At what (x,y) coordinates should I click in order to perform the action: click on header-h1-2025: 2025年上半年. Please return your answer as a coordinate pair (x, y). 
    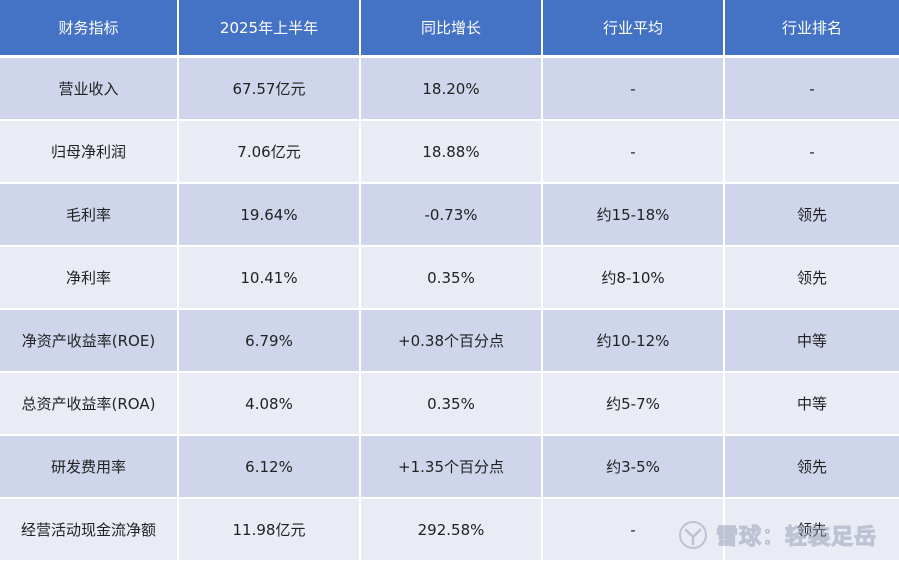
    Looking at the image, I should click on (270, 29).